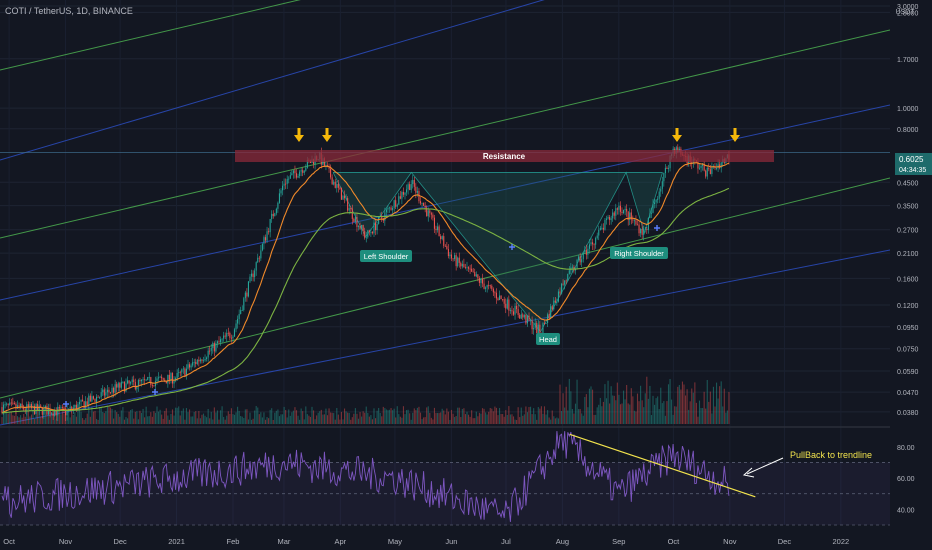 The width and height of the screenshot is (932, 550). I want to click on currency-label: USDT, so click(905, 12).